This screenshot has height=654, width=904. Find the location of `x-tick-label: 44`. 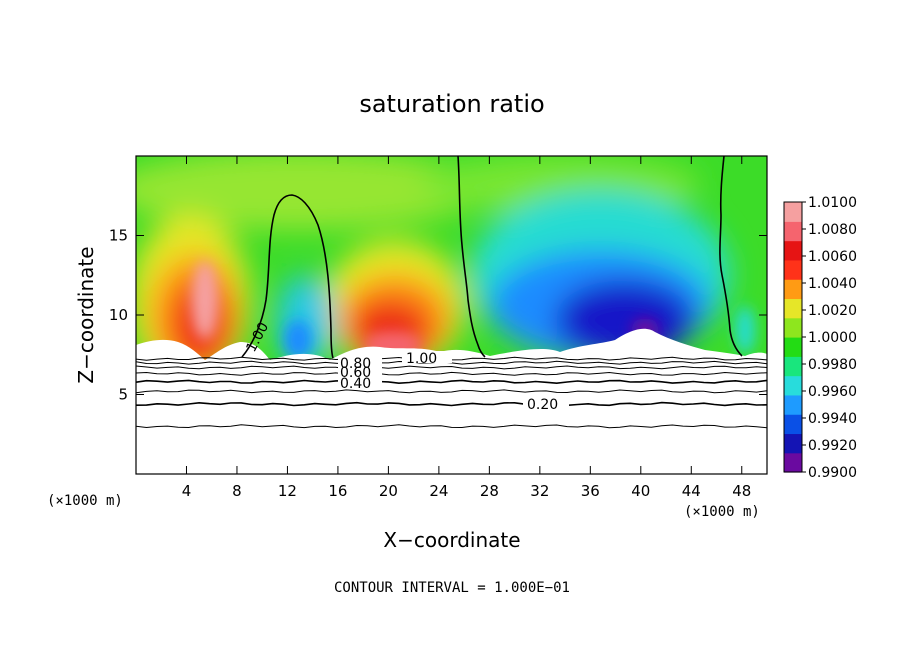

x-tick-label: 44 is located at coordinates (691, 491).